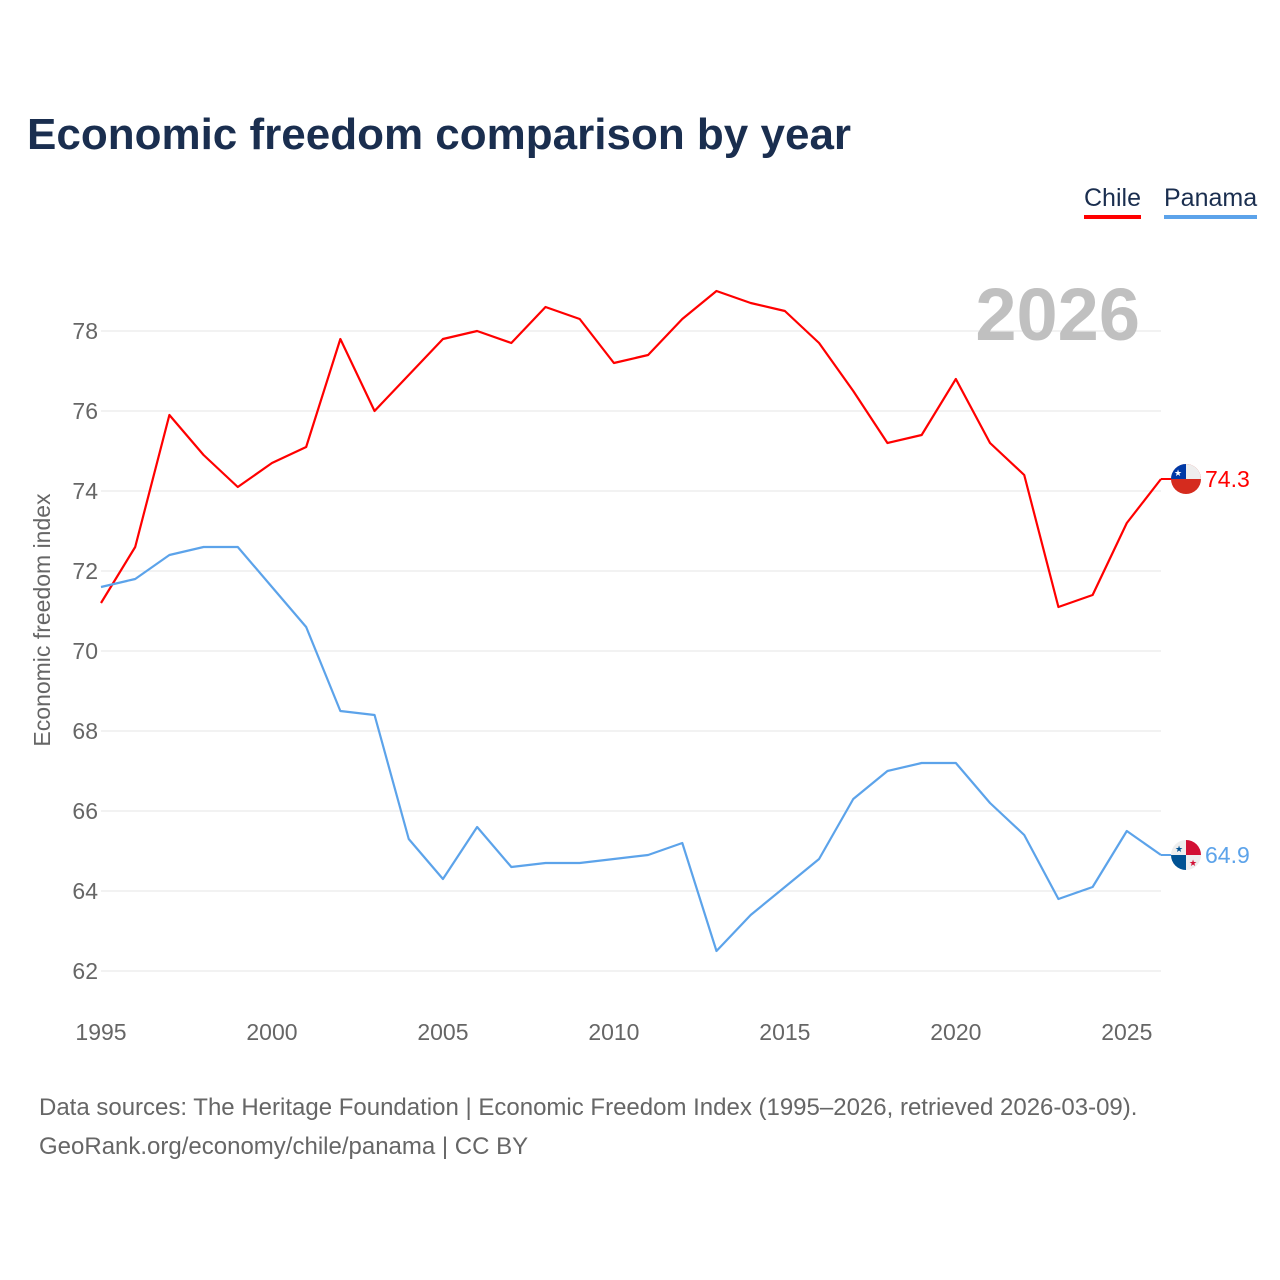 The height and width of the screenshot is (1280, 1280). What do you see at coordinates (284, 1146) in the screenshot?
I see `footer-credit: GeoRank.org/economy/chile/panama | CC BY` at bounding box center [284, 1146].